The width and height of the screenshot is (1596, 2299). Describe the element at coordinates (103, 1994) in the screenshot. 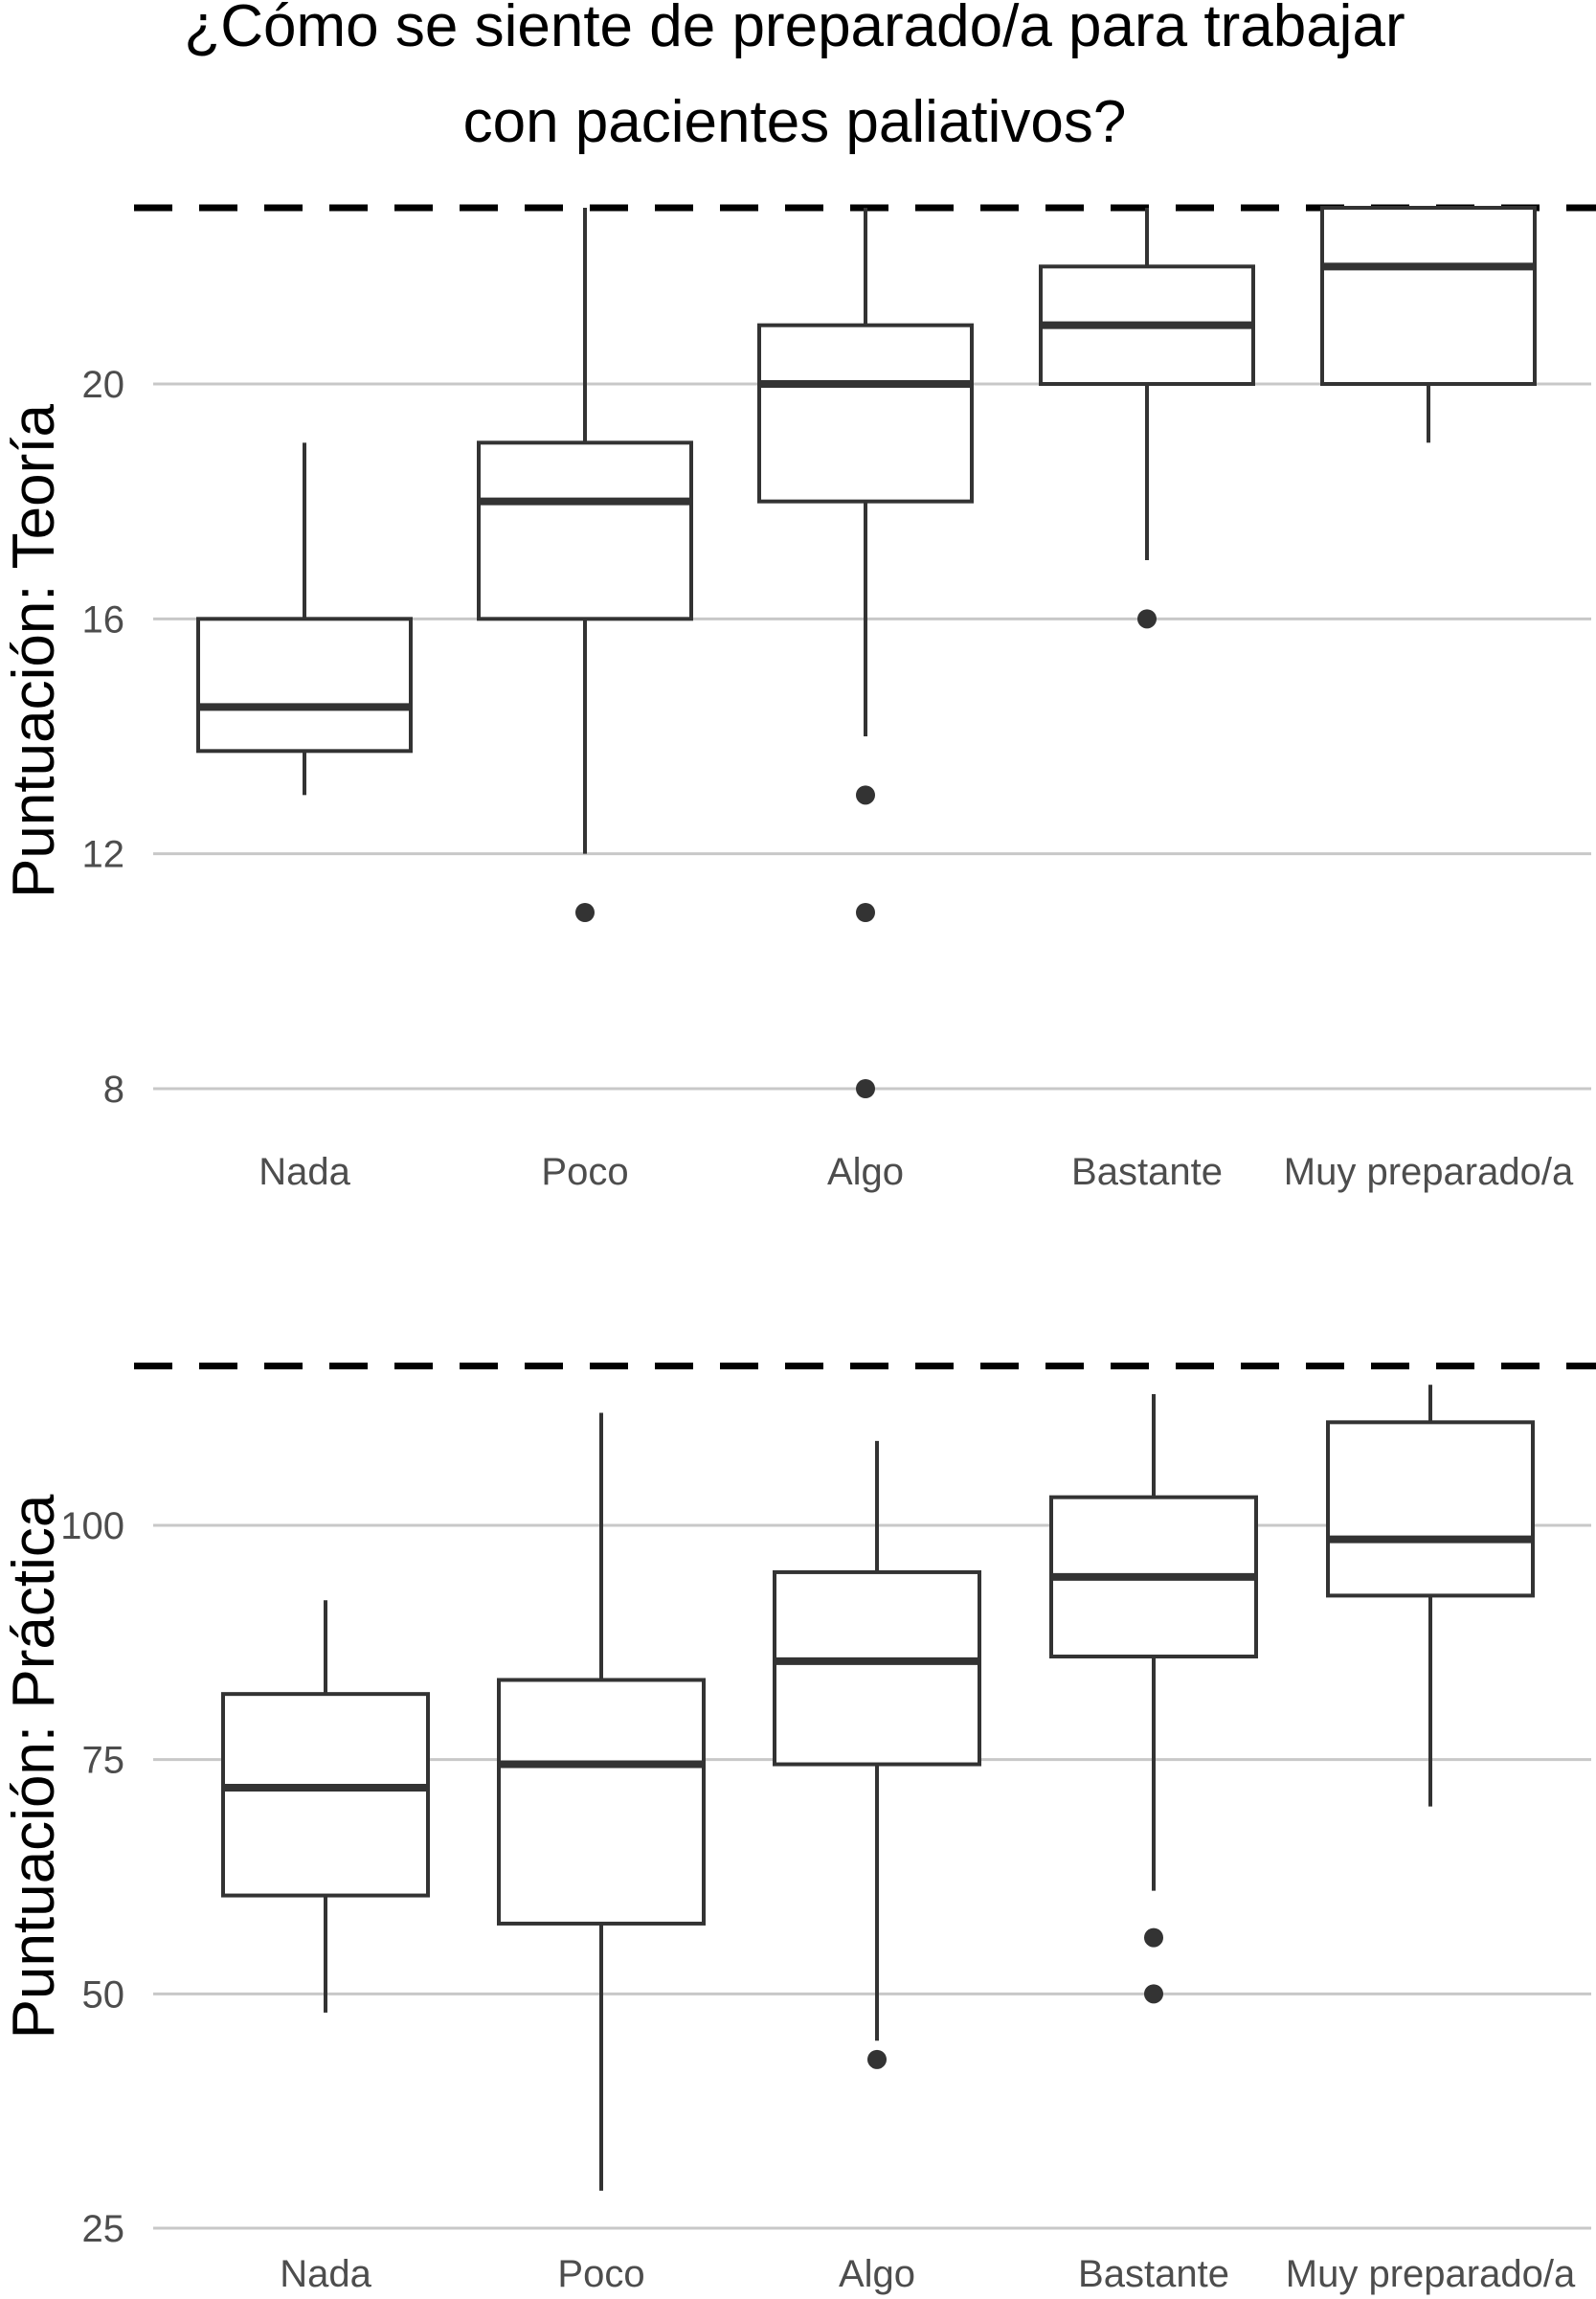

I see `panel-1-y-tick-label-50: 50` at that location.